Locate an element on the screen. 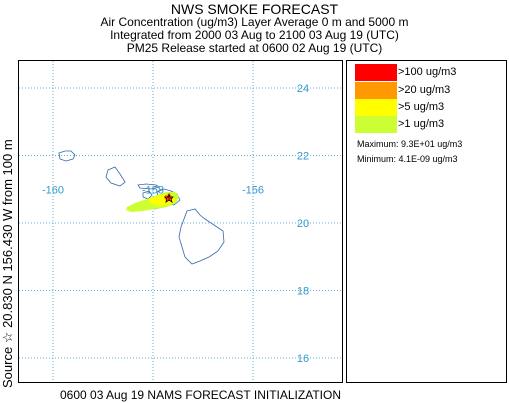 This screenshot has height=403, width=509. legend-item: >1 ug/m3 is located at coordinates (430, 124).